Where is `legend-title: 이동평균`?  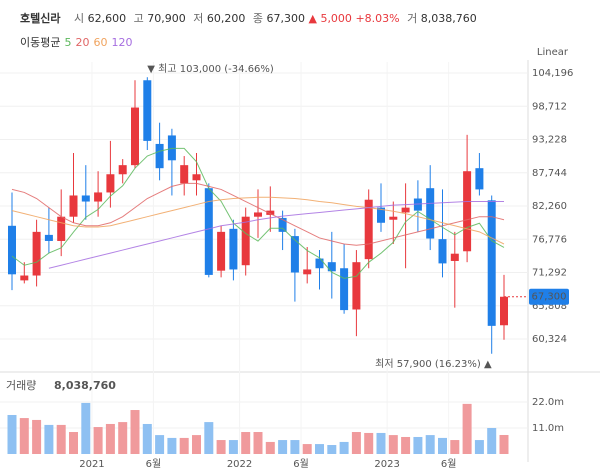
legend-title: 이동평균 is located at coordinates (40, 42).